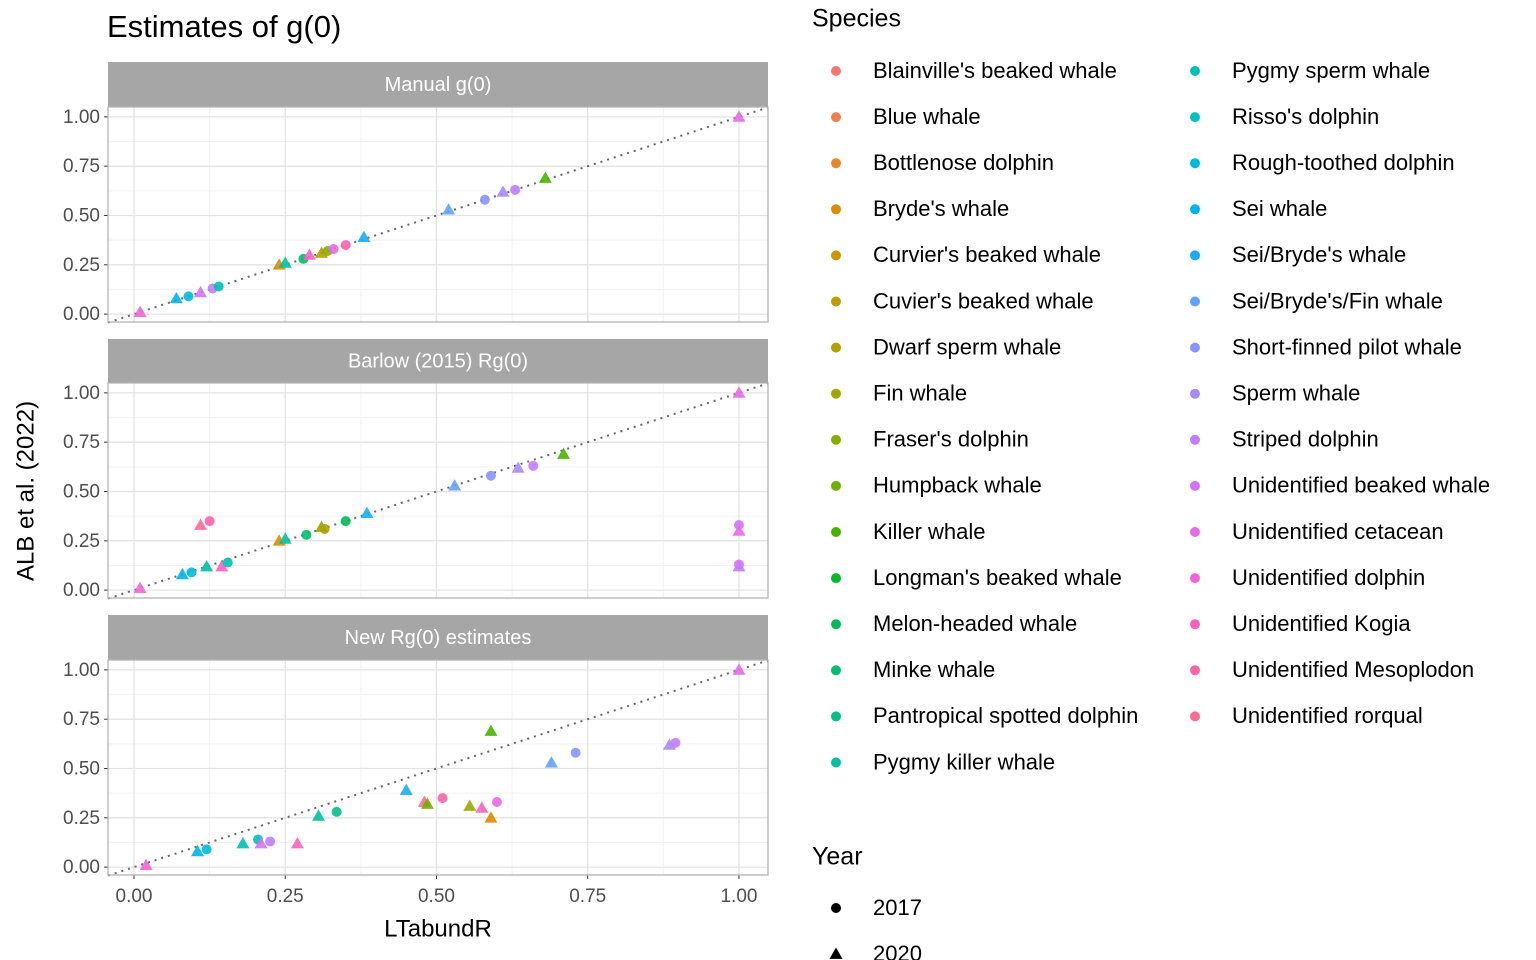  What do you see at coordinates (1005, 715) in the screenshot?
I see `legend-label: Pantropical spotted dolphin` at bounding box center [1005, 715].